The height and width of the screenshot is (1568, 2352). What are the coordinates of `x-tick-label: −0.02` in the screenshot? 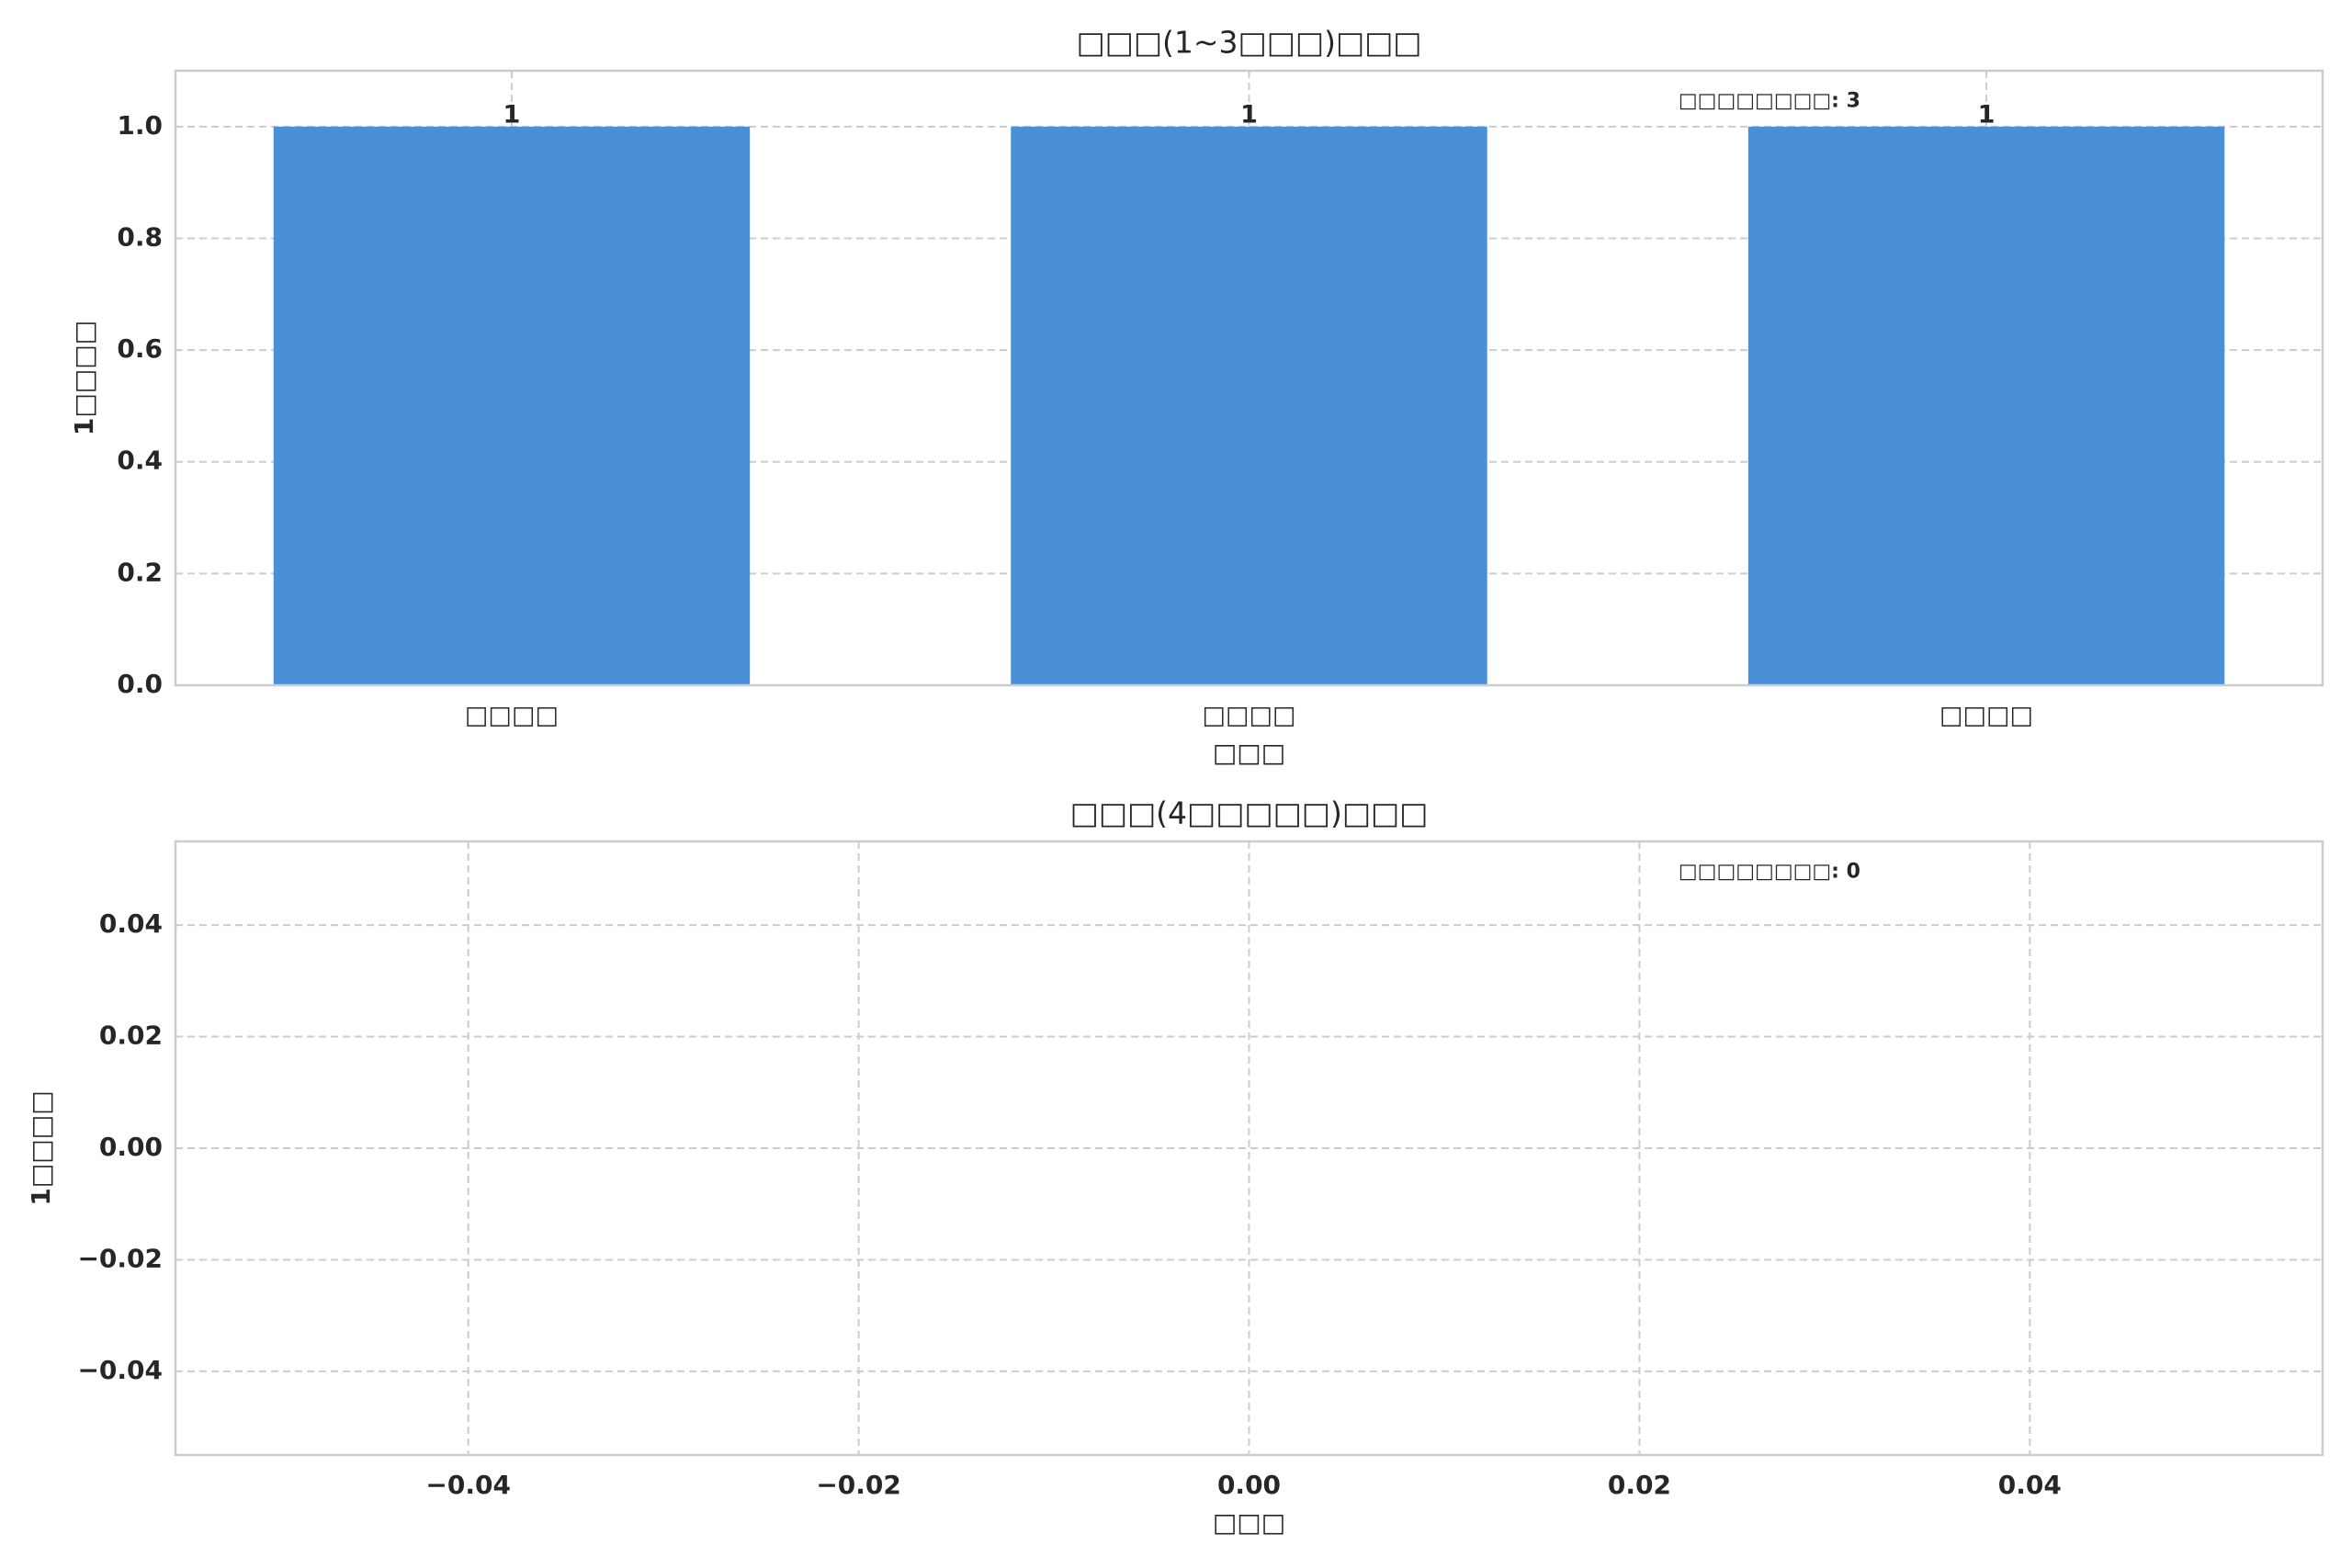 It's located at (859, 1485).